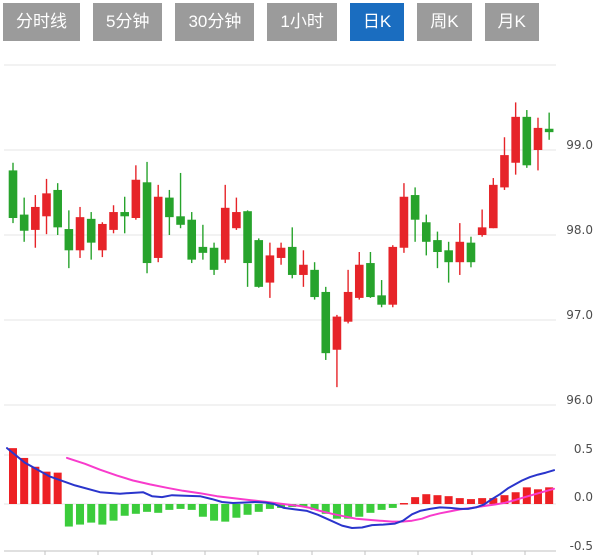  I want to click on timeframe-tabbar: 分时线 5分钟 30分钟 1小时 日K 周K 月K, so click(271, 22).